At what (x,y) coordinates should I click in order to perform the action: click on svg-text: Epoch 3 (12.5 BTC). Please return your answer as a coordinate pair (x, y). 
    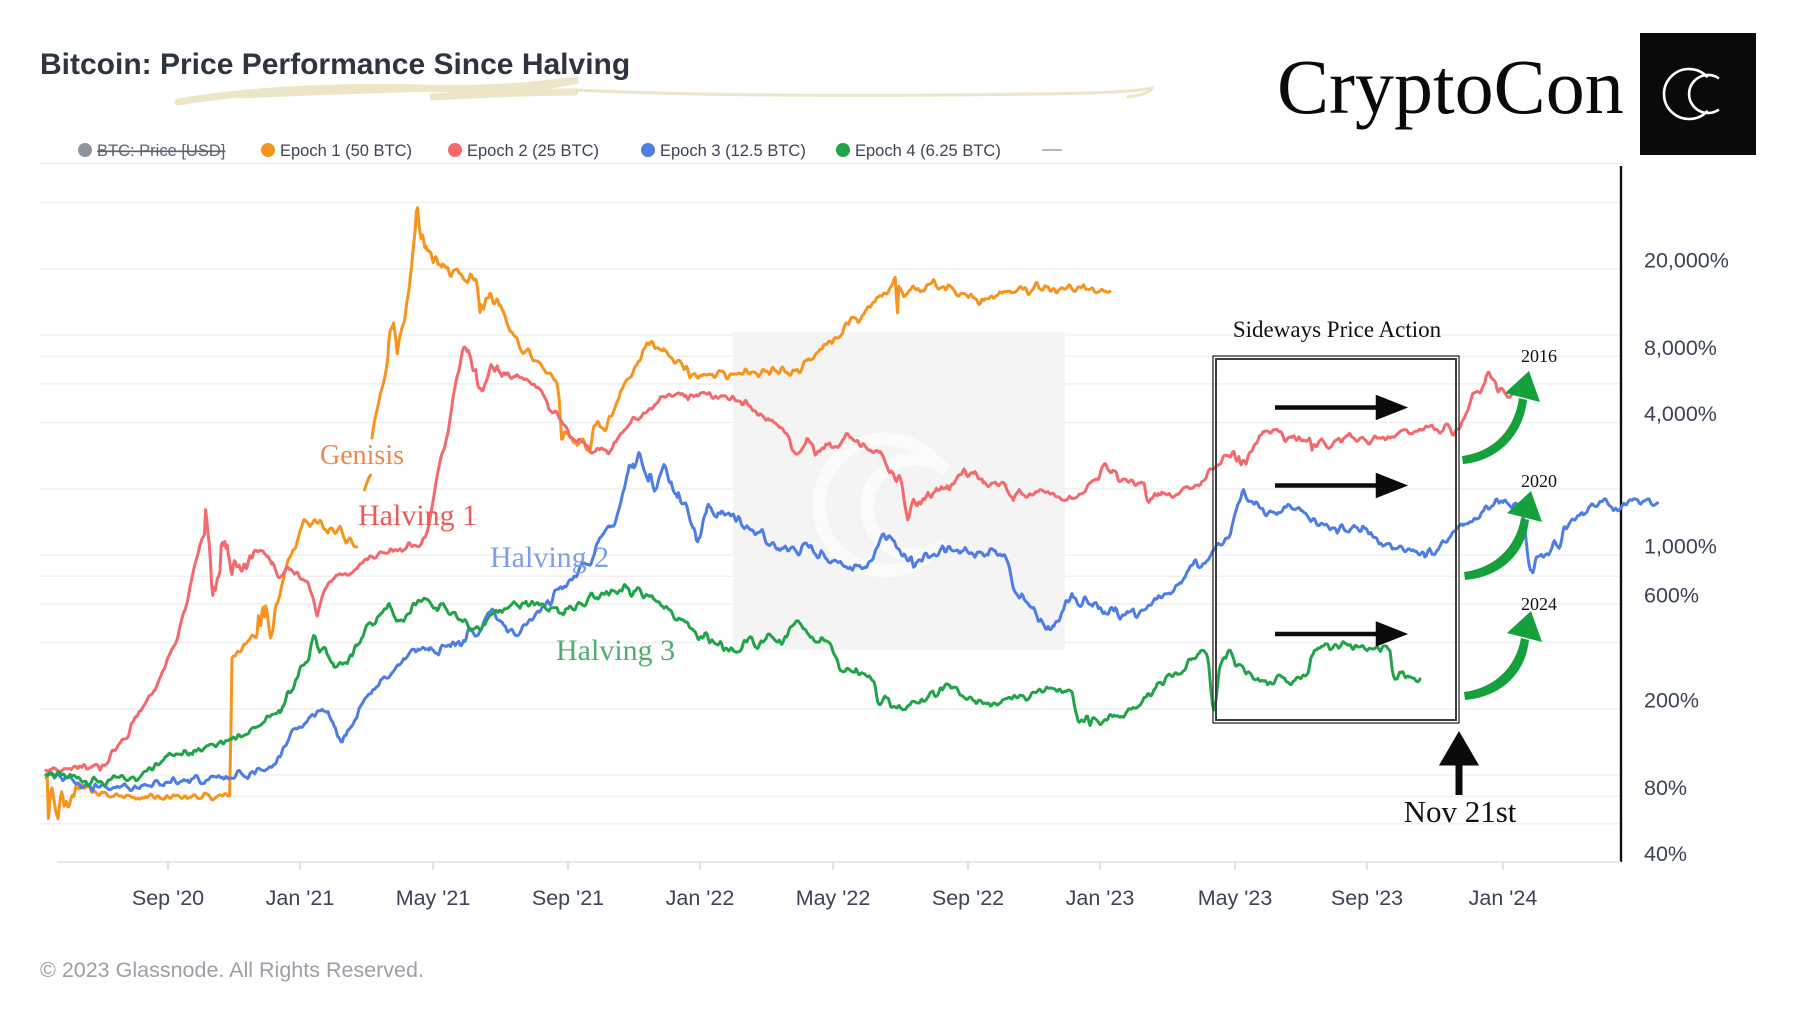
    Looking at the image, I should click on (733, 151).